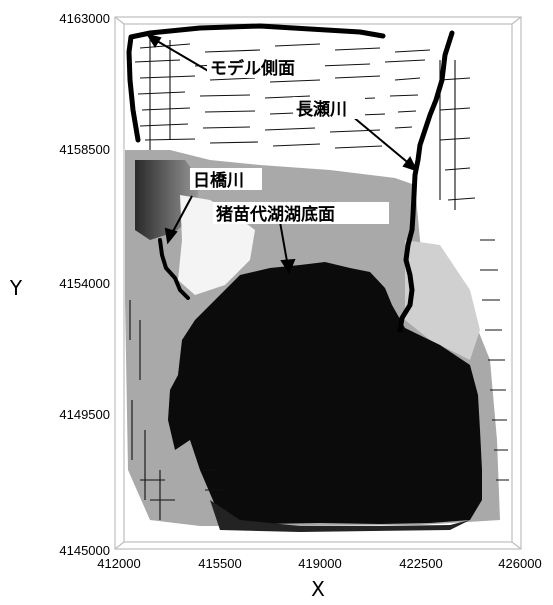 The image size is (553, 605). What do you see at coordinates (252, 68) in the screenshot?
I see `model-side-label: モデル側面` at bounding box center [252, 68].